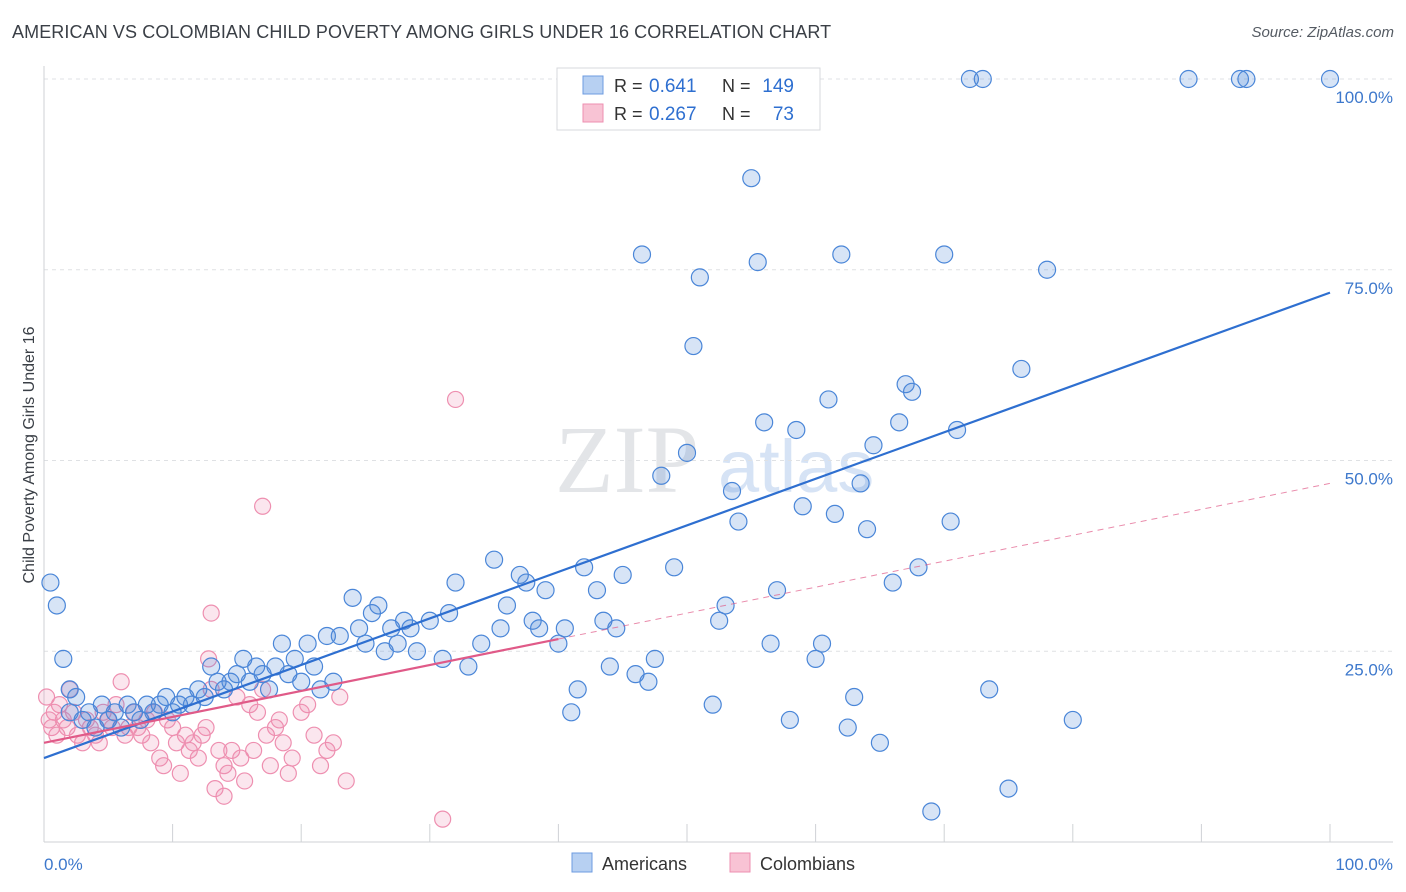  I want to click on y-tick-label: 100.0%, so click(1364, 97).